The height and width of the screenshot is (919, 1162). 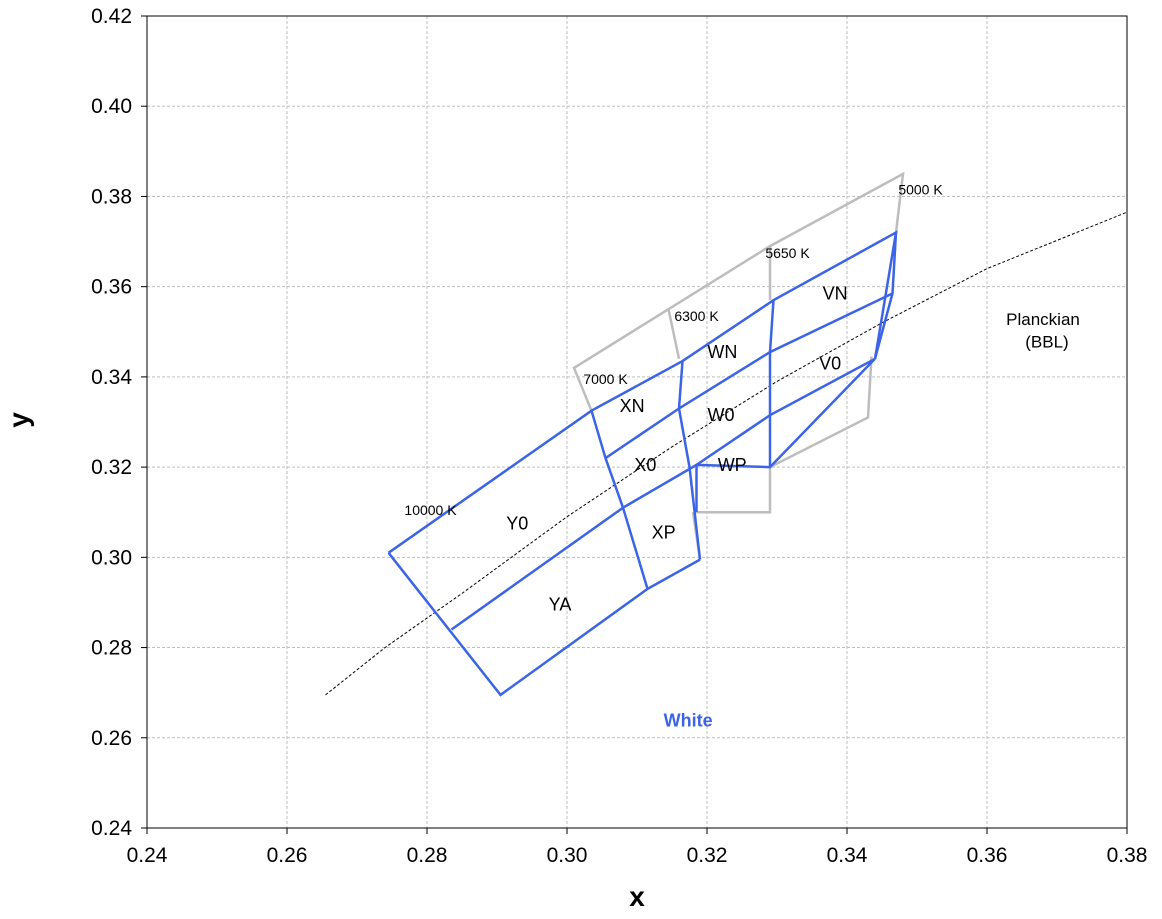 I want to click on planckian-label-sub: (BBL), so click(x=1046, y=342).